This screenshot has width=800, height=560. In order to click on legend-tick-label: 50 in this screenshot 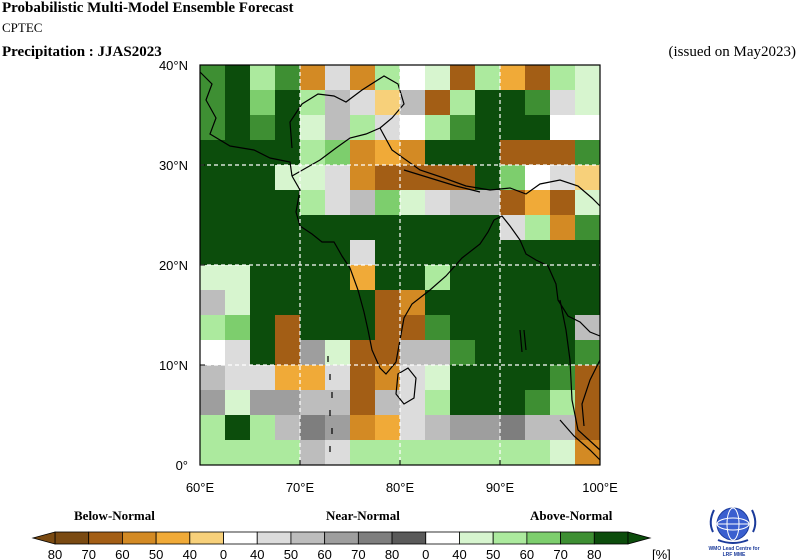, I will do `click(156, 553)`.